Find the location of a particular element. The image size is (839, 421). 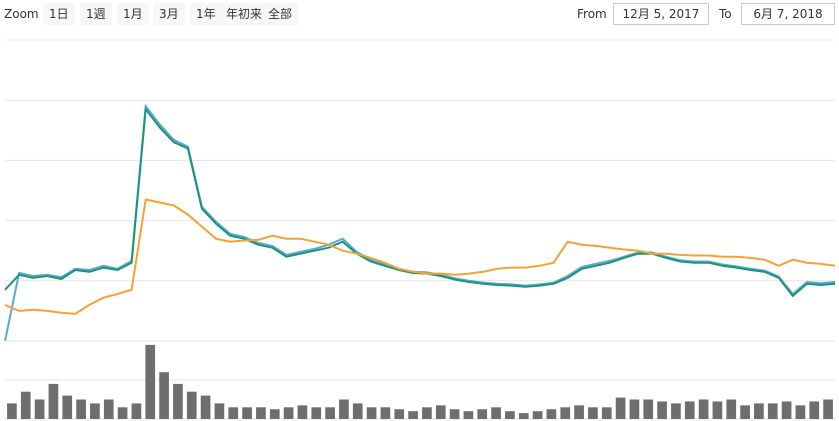

zoom-button: 年初来 is located at coordinates (244, 14).